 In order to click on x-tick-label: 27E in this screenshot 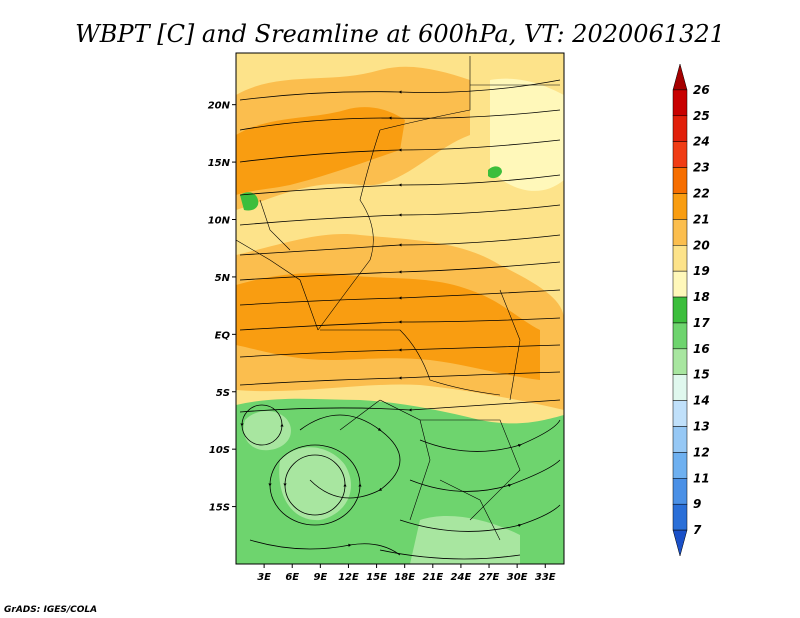, I will do `click(489, 577)`.